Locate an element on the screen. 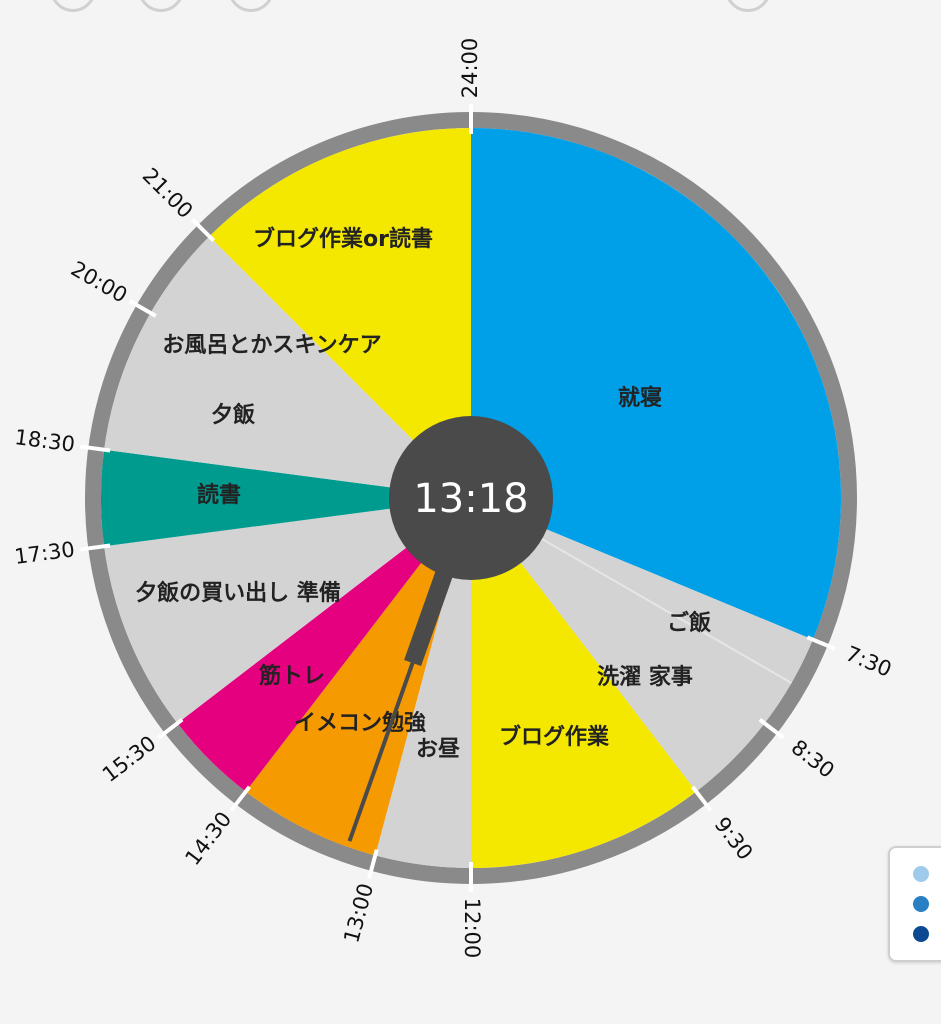 The image size is (941, 1024). time-mark-label: 15:30 is located at coordinates (129, 759).